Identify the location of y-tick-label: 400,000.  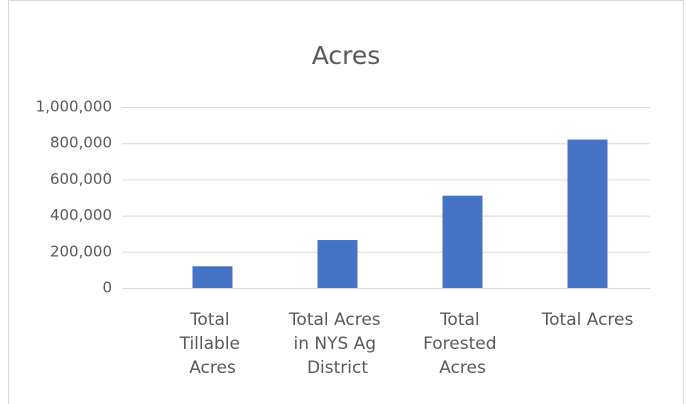
(81, 215).